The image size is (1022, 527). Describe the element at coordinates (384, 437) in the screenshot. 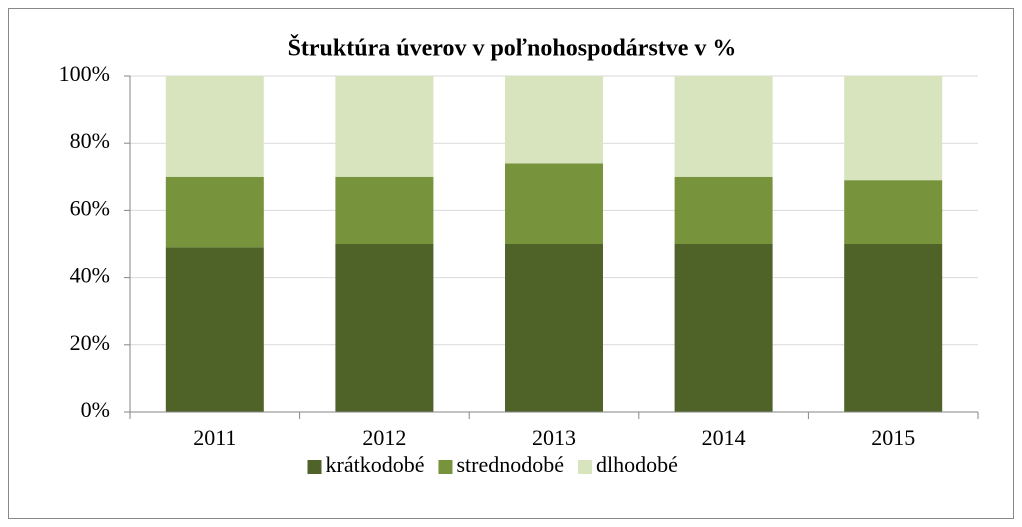

I see `x-tick-label: 2012` at that location.